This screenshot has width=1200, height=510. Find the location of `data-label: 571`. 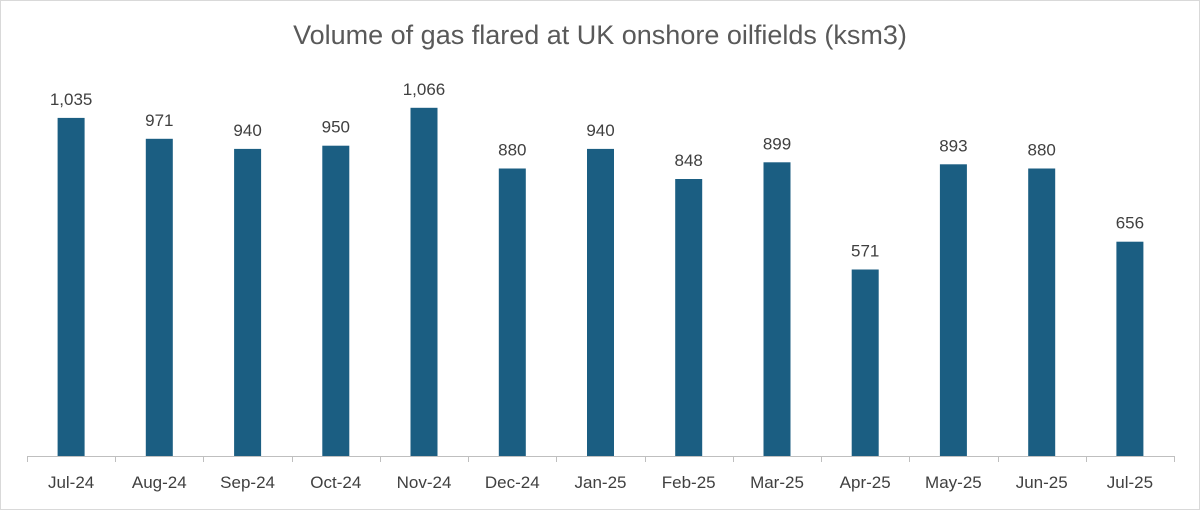

data-label: 571 is located at coordinates (865, 251).